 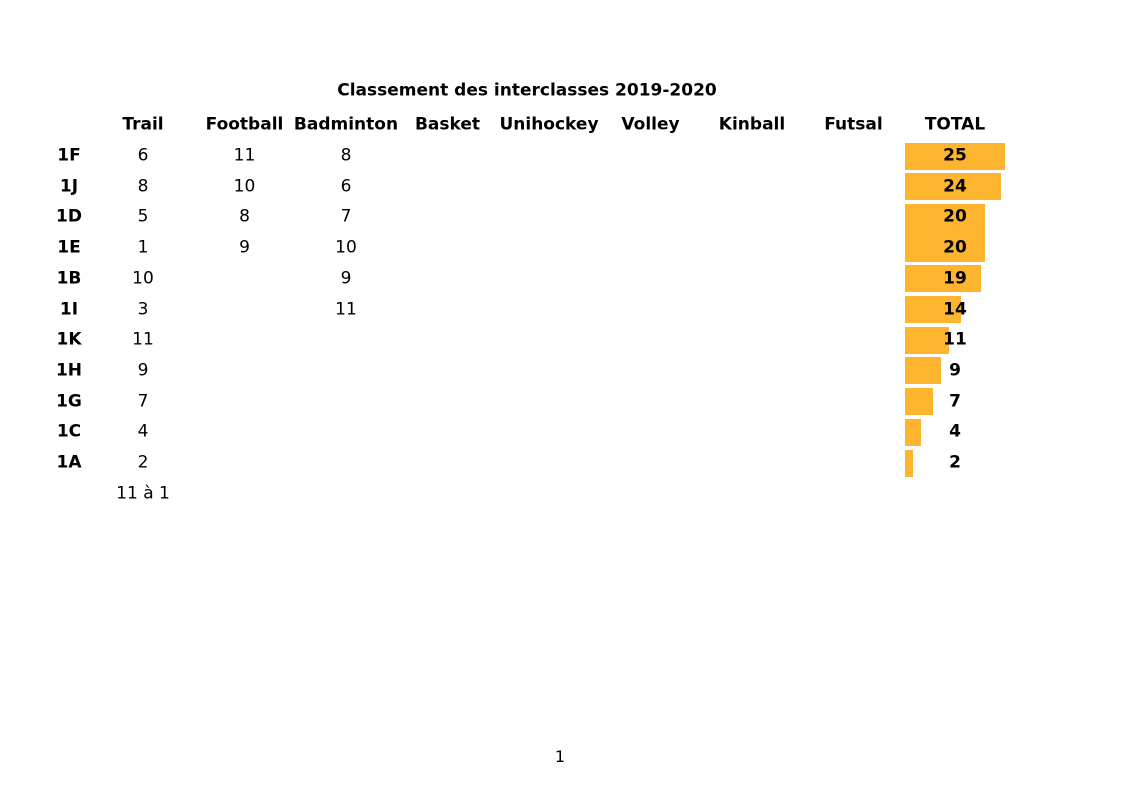 I want to click on chart-title: Classement des interclasses 2019-2020, so click(x=527, y=90).